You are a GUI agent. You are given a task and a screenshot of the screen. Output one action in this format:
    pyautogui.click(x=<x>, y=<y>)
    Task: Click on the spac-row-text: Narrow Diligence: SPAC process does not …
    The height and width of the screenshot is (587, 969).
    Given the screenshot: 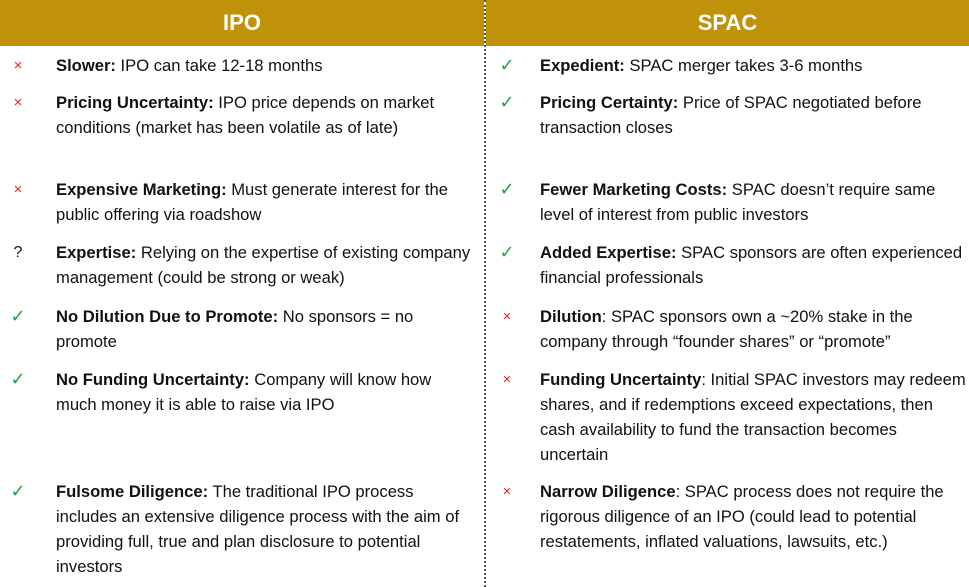 What is the action you would take?
    pyautogui.click(x=753, y=516)
    